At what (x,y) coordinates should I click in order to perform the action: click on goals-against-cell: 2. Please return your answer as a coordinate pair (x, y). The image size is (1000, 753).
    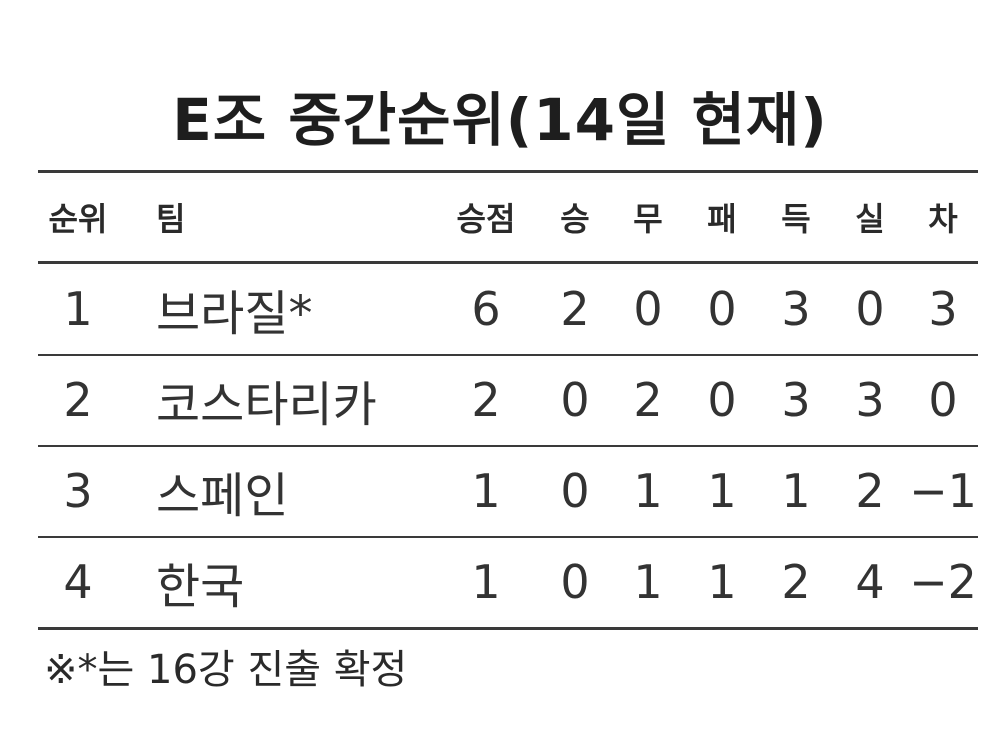
    Looking at the image, I should click on (870, 491).